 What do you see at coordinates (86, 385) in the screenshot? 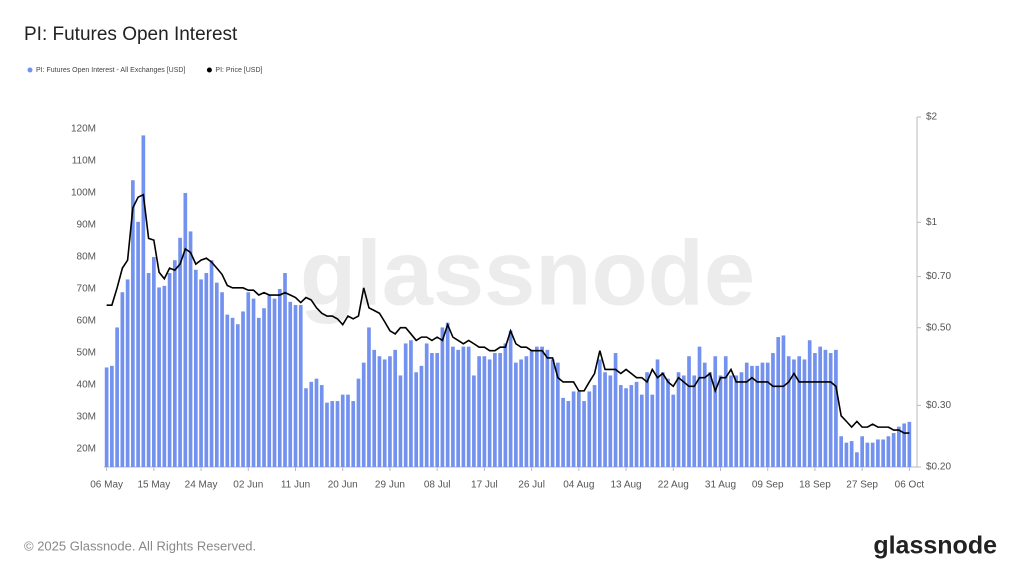
I see `y-tick-label: 40M` at bounding box center [86, 385].